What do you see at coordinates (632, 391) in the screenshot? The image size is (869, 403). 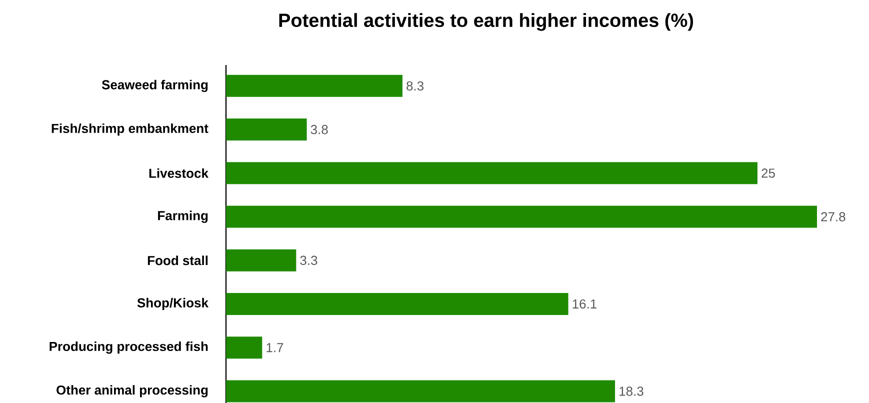 I see `data-label: 18.3` at bounding box center [632, 391].